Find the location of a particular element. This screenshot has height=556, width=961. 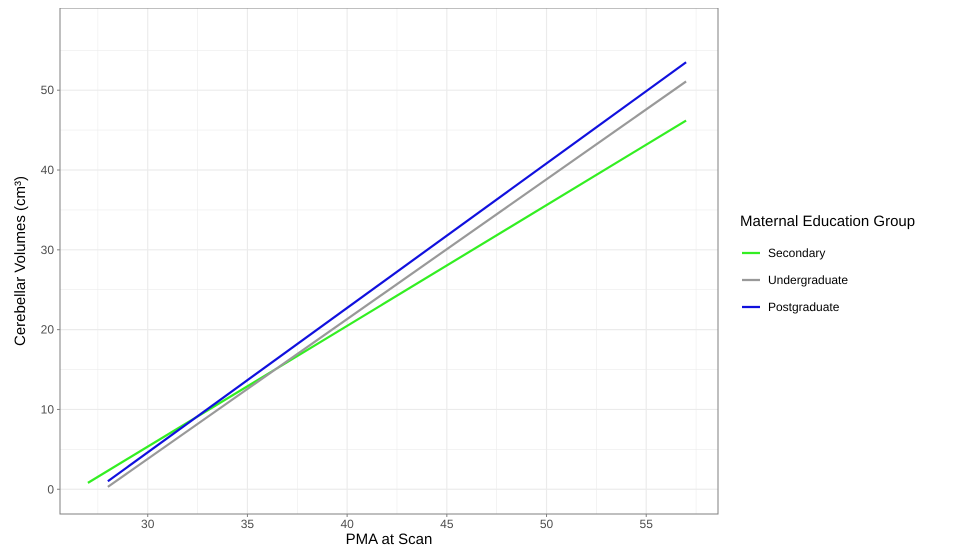

y-tick-label: 40 is located at coordinates (47, 170).